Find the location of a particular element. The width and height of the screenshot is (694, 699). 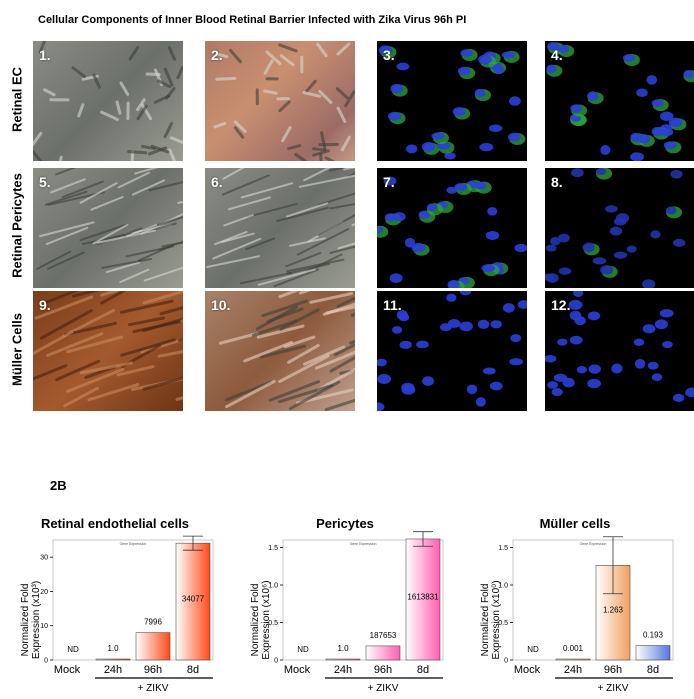

y-axis-label: Normalized FoldExpression (x10⁶) is located at coordinates (261, 619).